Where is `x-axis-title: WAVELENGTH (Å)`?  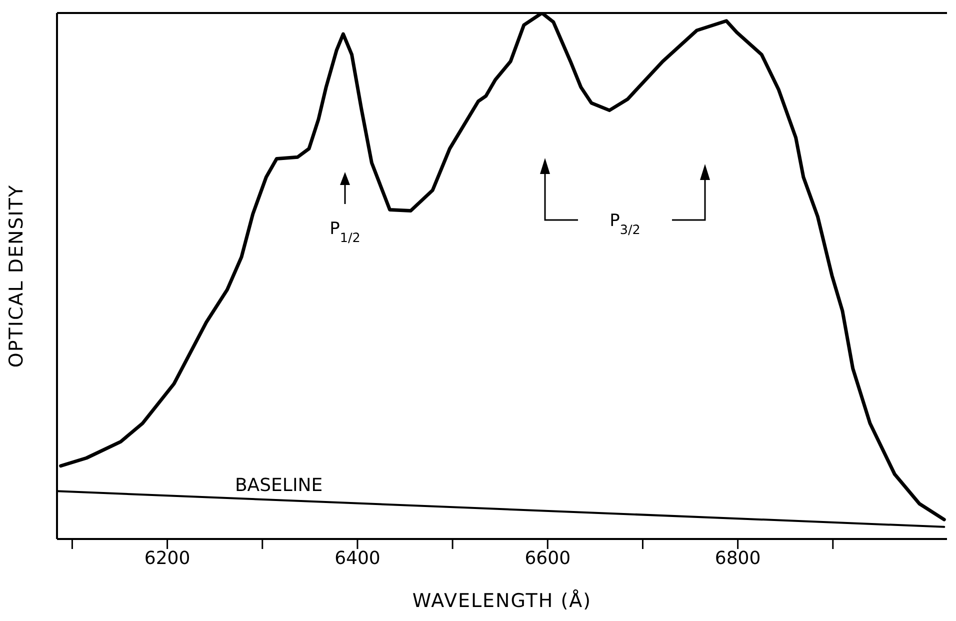 x-axis-title: WAVELENGTH (Å) is located at coordinates (502, 600).